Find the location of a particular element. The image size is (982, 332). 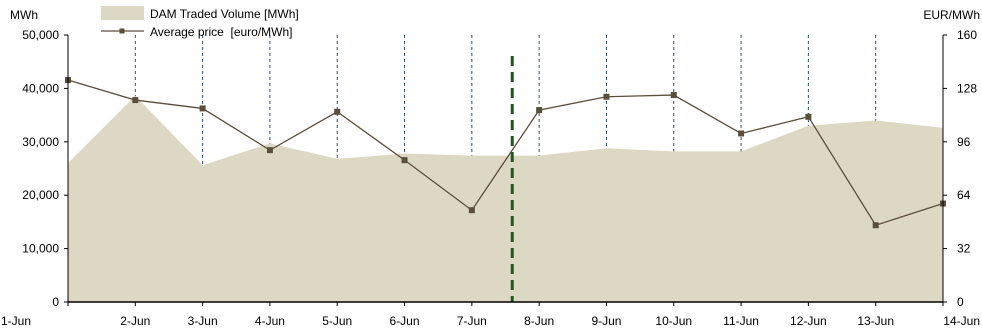

right-axis-title: EUR/MWh is located at coordinates (951, 15).